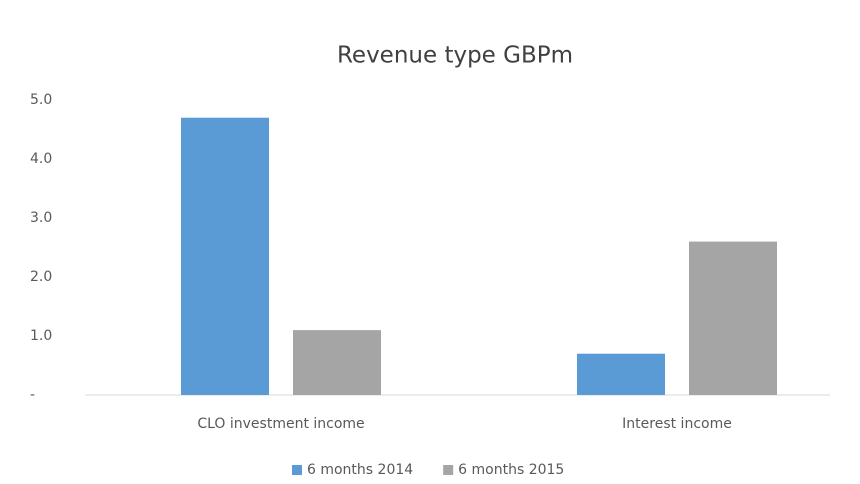  Describe the element at coordinates (41, 100) in the screenshot. I see `y-tick-label: 5.0` at that location.